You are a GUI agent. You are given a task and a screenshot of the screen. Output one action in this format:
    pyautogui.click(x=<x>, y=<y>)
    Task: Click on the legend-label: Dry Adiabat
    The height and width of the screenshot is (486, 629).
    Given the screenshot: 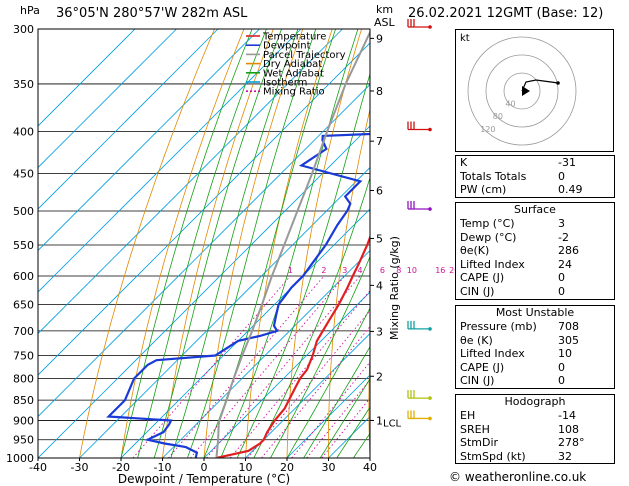 What is the action you would take?
    pyautogui.click(x=292, y=64)
    